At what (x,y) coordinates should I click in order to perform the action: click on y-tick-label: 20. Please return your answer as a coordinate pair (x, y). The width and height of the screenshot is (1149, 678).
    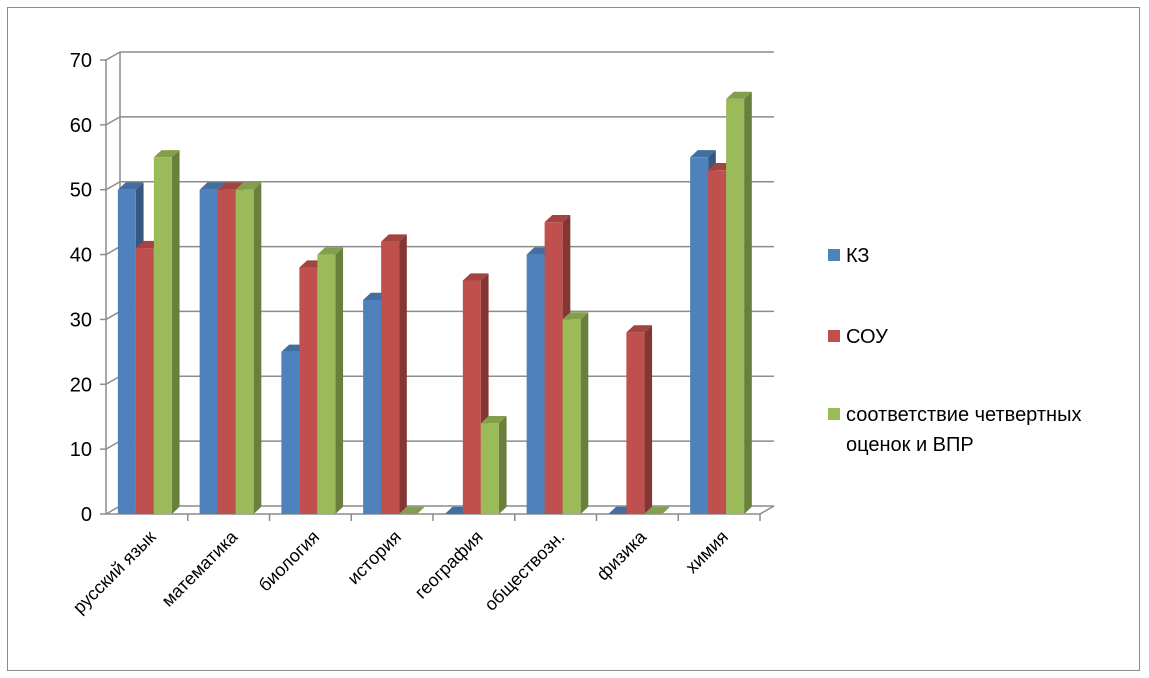
    Looking at the image, I should click on (81, 385).